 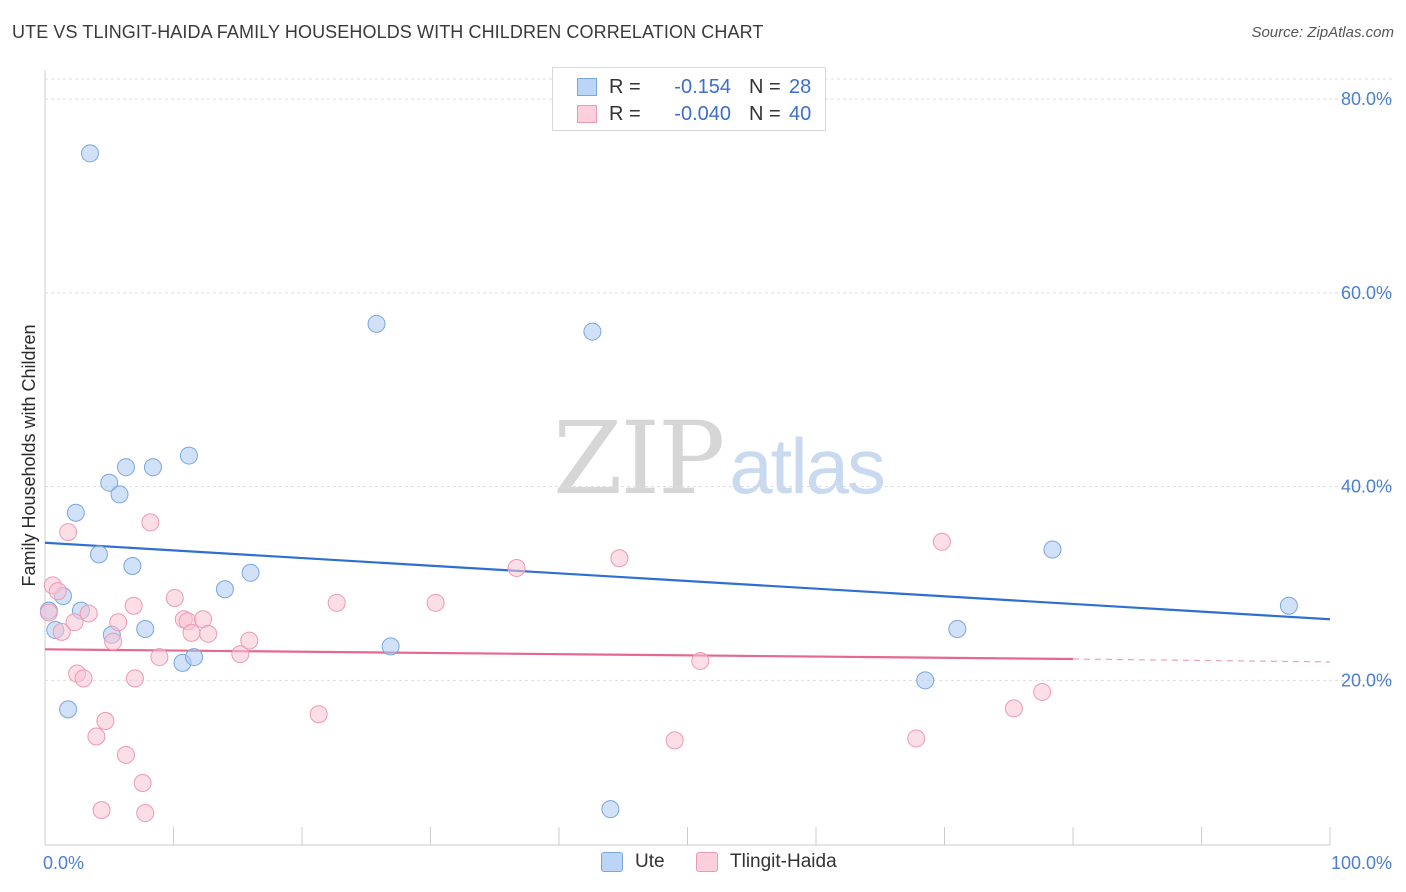 I want to click on x-tick-label: 0.0%, so click(x=63, y=863).